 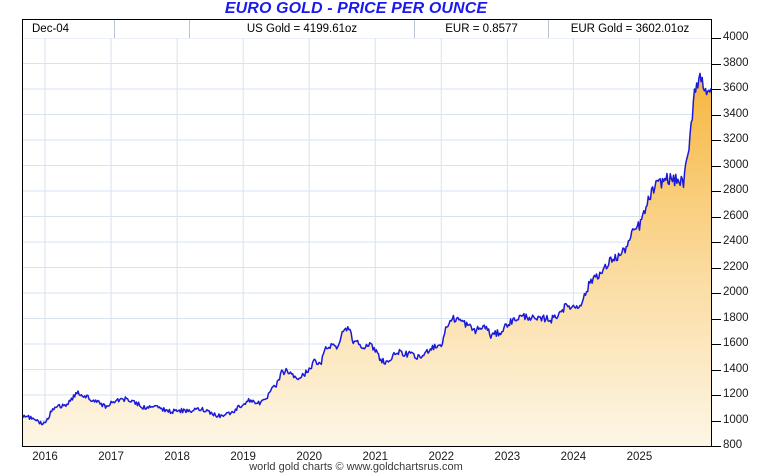 I want to click on y-axis-label: 1800, so click(x=736, y=317).